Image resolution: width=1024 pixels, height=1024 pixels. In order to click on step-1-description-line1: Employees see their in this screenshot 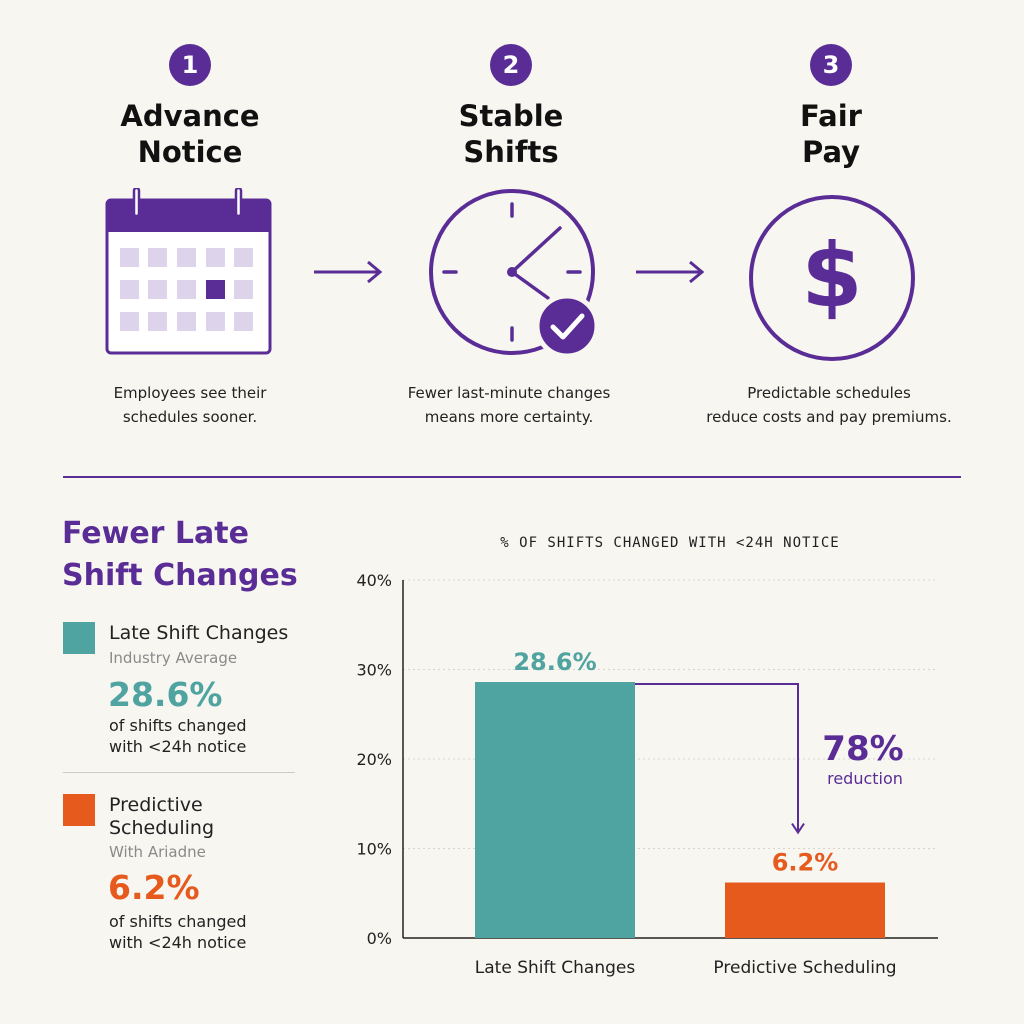, I will do `click(190, 393)`.